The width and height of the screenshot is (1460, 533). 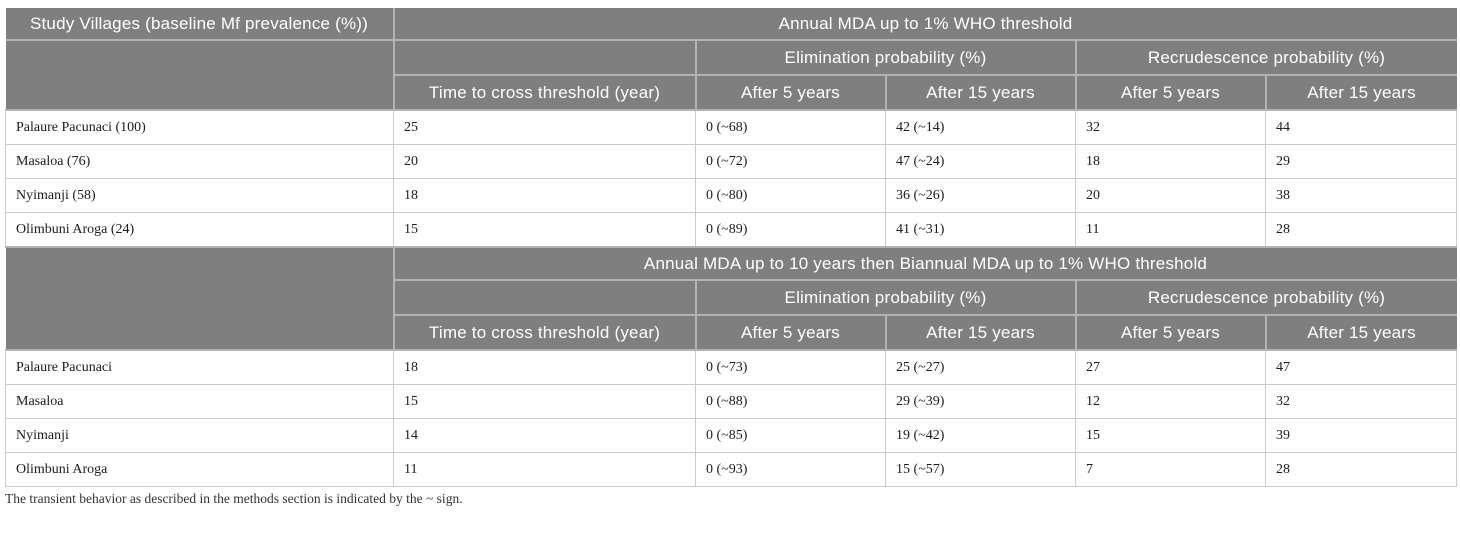 What do you see at coordinates (790, 195) in the screenshot?
I see `elim-after-5-cell: 0 (~80)` at bounding box center [790, 195].